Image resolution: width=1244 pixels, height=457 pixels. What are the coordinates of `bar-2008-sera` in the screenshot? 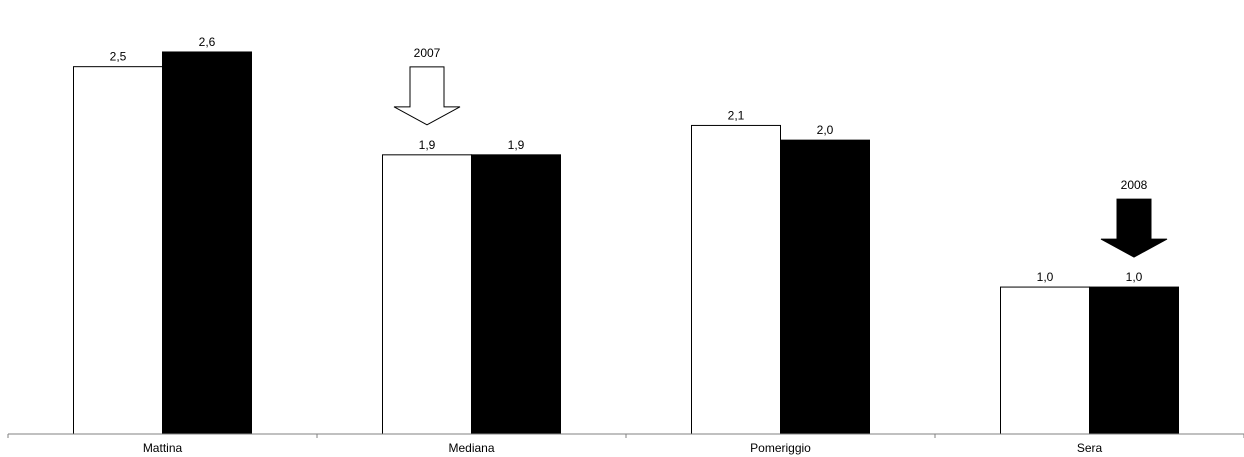 It's located at (1134, 360).